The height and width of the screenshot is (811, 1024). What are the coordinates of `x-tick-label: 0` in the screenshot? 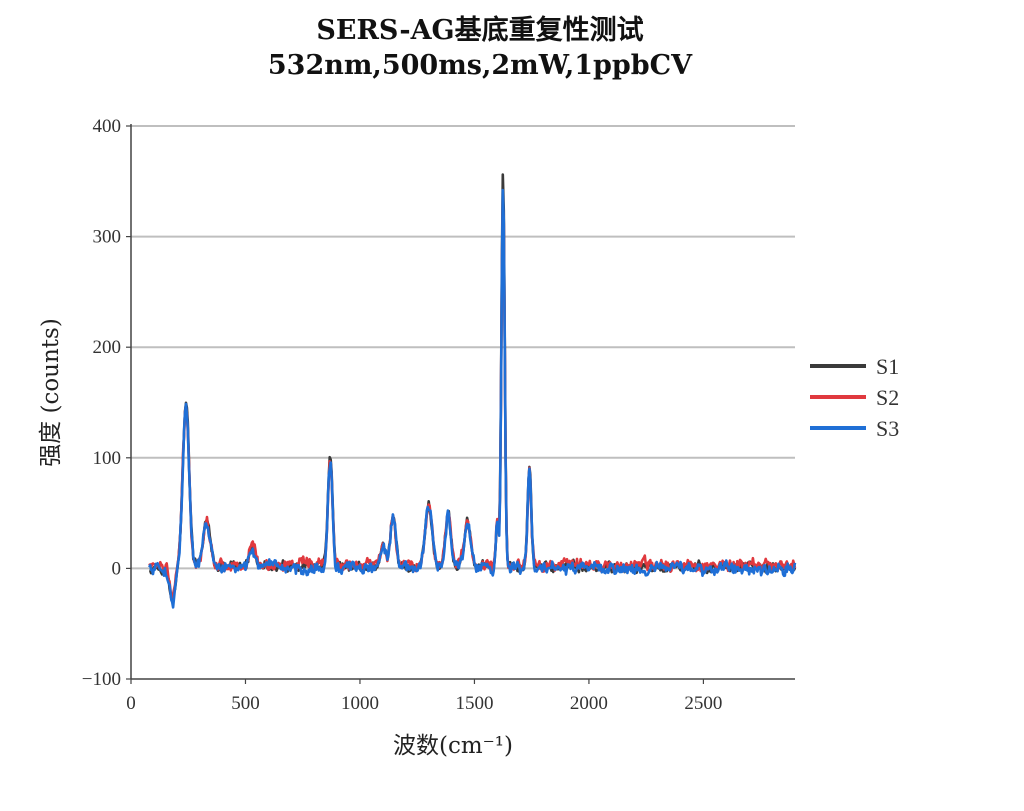 It's located at (131, 703).